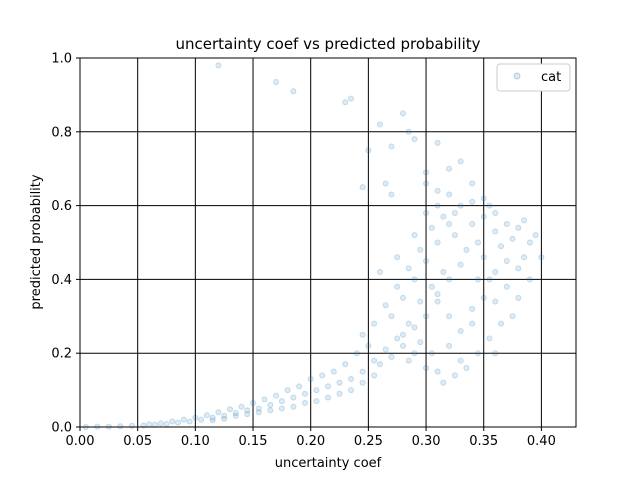  Describe the element at coordinates (61, 428) in the screenshot. I see `y-tick-label: 0.0` at that location.